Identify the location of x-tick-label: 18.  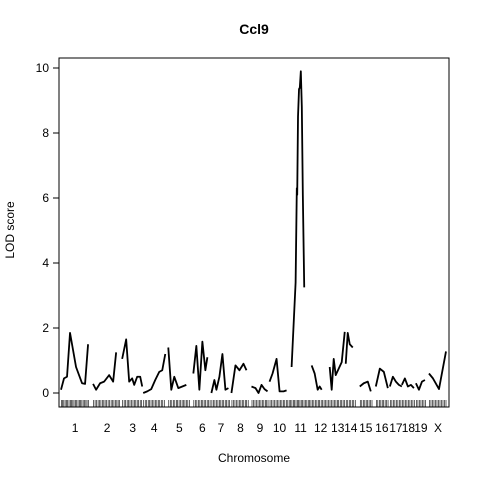
(409, 428).